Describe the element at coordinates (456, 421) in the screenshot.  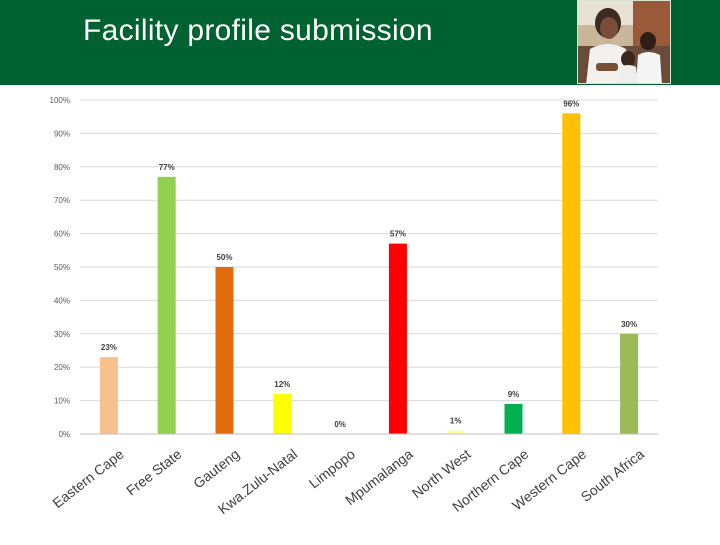
I see `data-label: 1%` at that location.